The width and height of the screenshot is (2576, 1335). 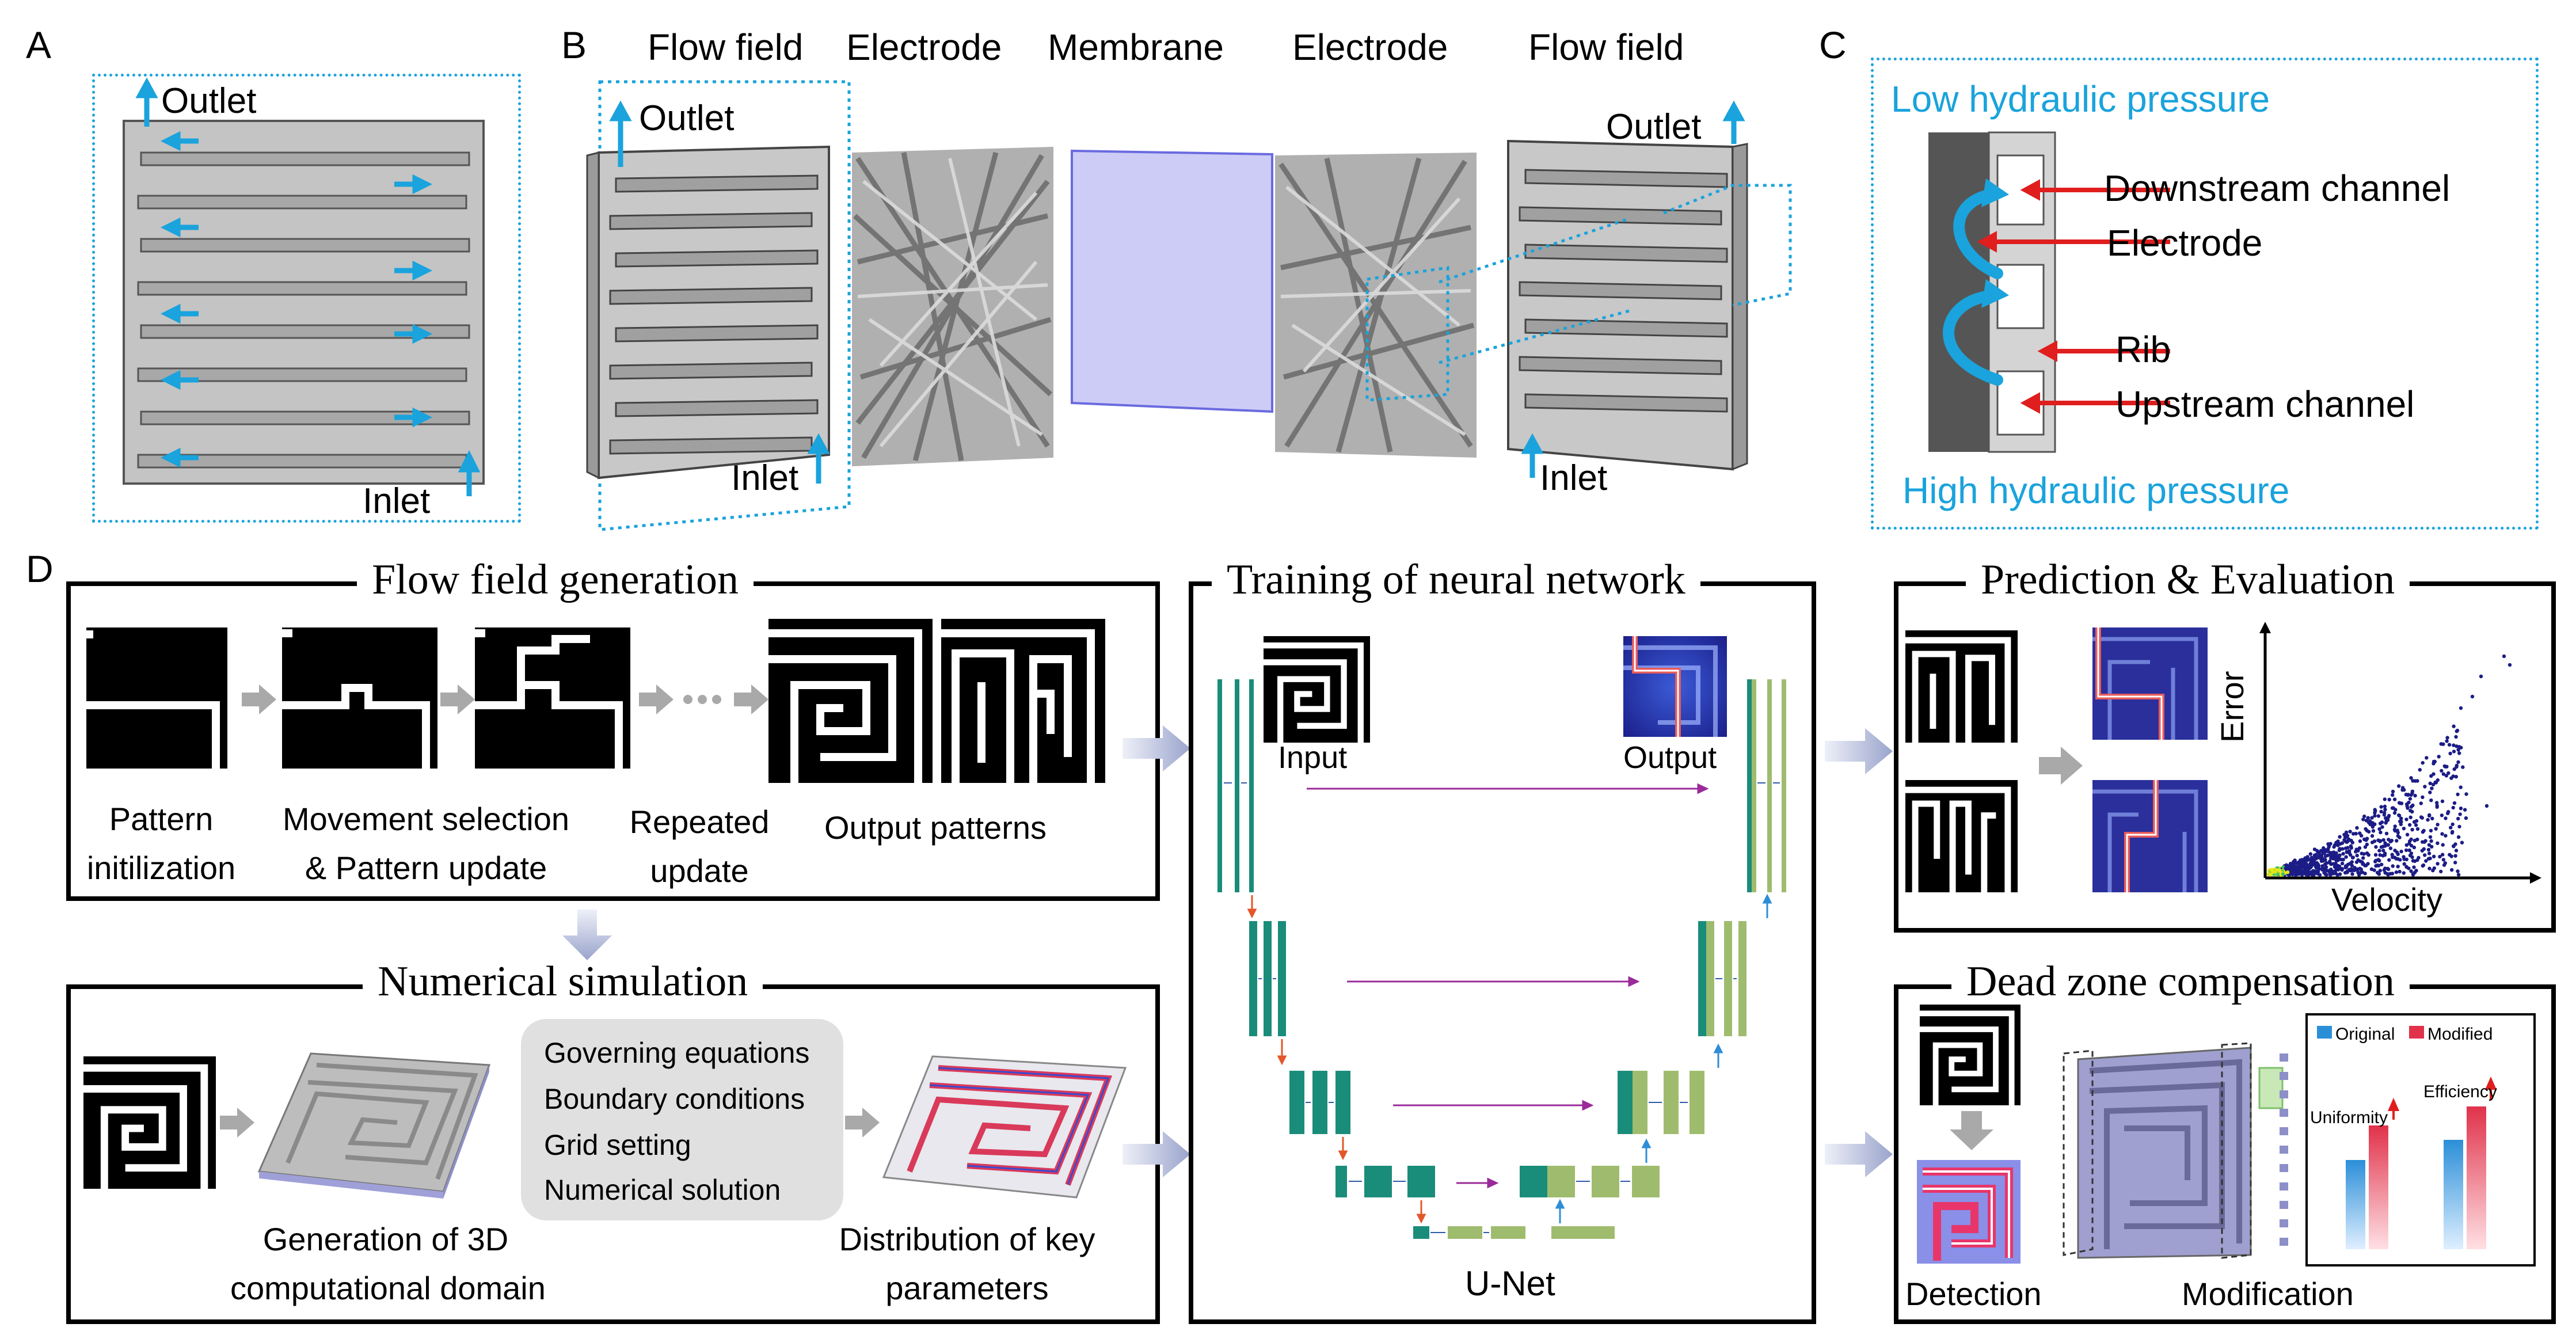 What do you see at coordinates (1172, 281) in the screenshot?
I see `membrane-sheet` at bounding box center [1172, 281].